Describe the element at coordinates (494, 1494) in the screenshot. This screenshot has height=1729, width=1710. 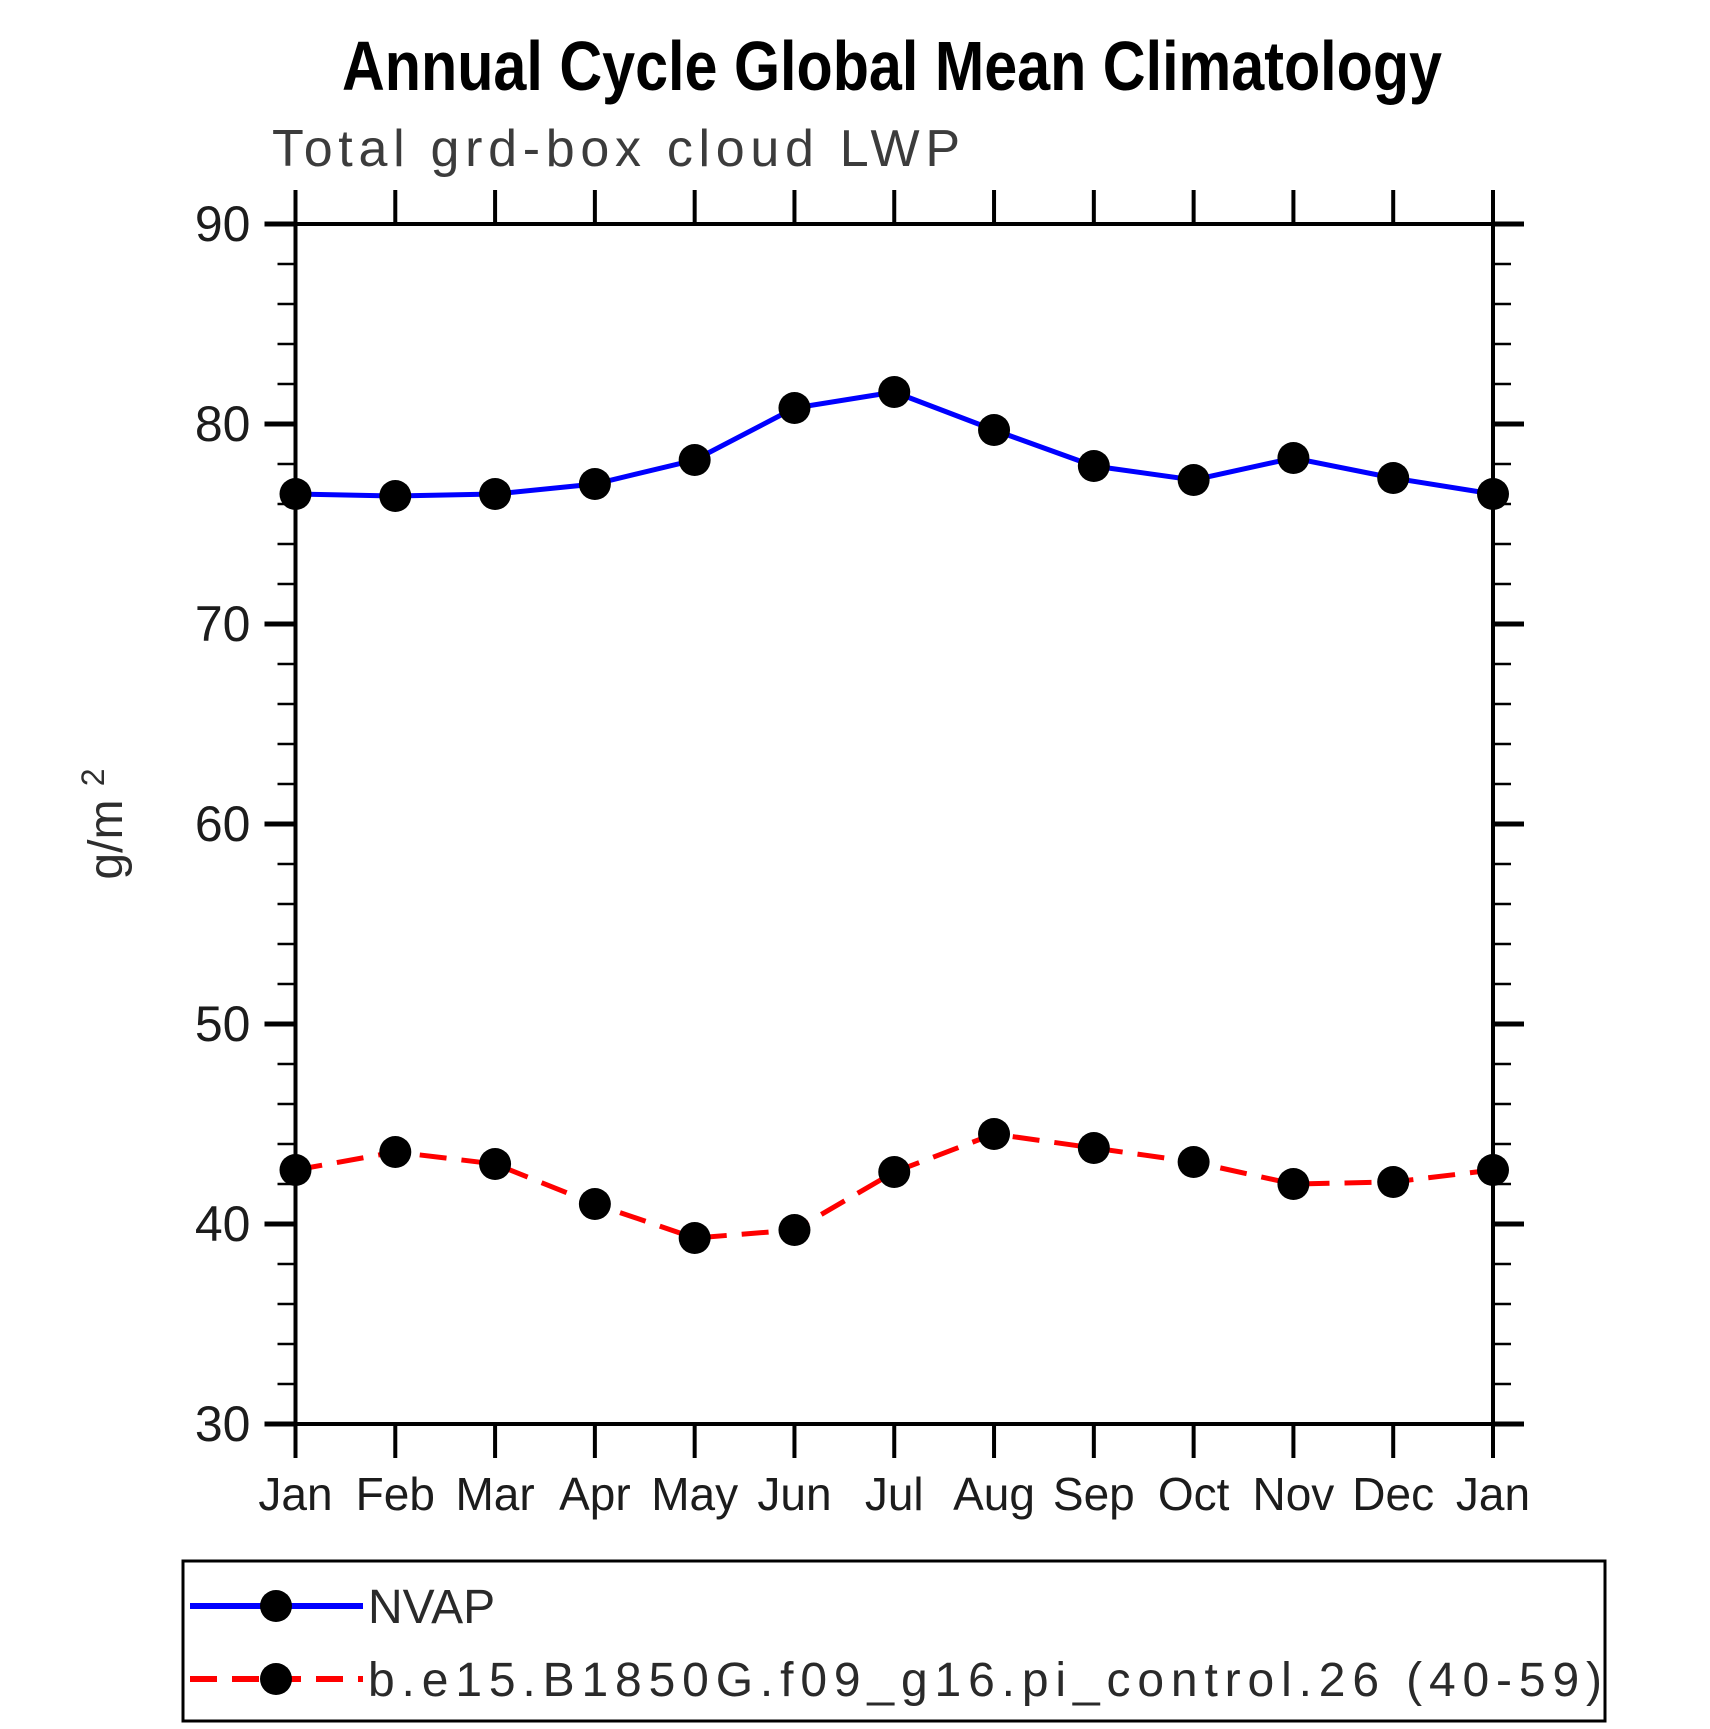
I see `x-tick-label: Mar` at that location.